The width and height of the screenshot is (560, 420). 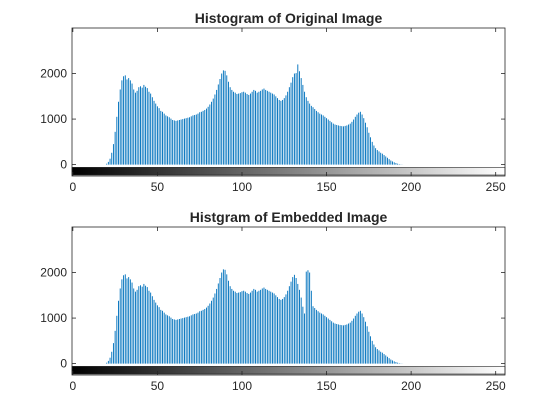 I want to click on x-tick-label: 150, so click(x=327, y=187).